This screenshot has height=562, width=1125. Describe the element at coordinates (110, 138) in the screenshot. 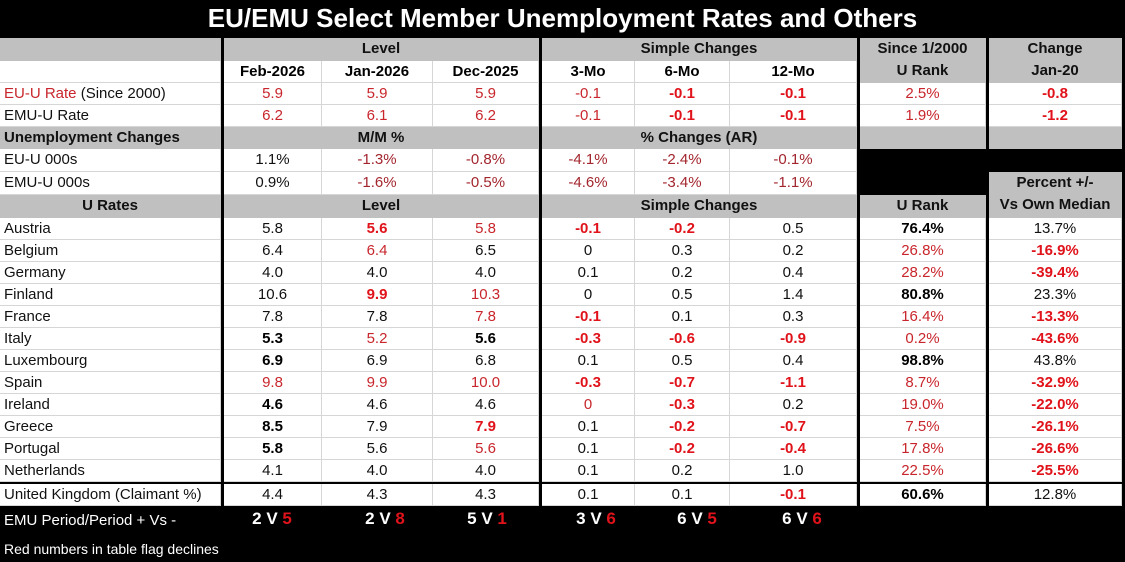

I see `changes-header-label: Unemployment Changes` at that location.